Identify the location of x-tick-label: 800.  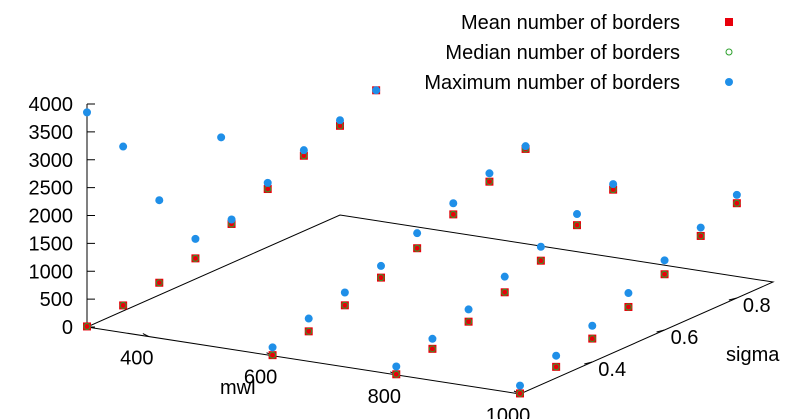
(384, 397).